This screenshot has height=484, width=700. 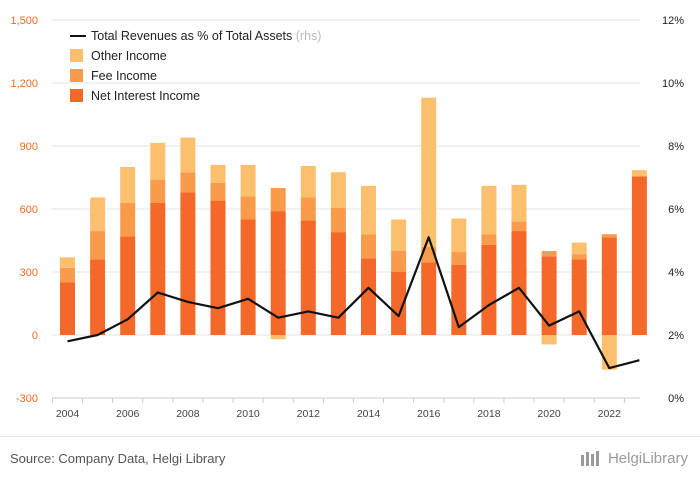 I want to click on legend-swatch-nii, so click(x=76, y=95).